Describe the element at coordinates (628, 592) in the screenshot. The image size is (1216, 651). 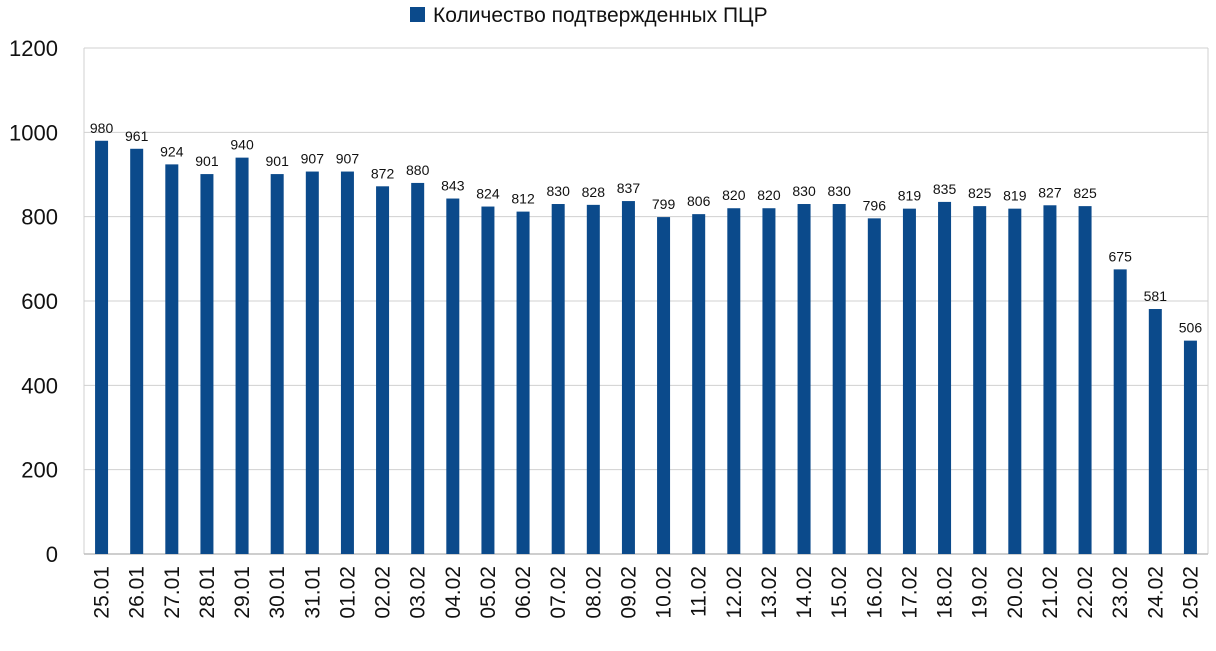
I see `x-tick-label: 09.02` at that location.